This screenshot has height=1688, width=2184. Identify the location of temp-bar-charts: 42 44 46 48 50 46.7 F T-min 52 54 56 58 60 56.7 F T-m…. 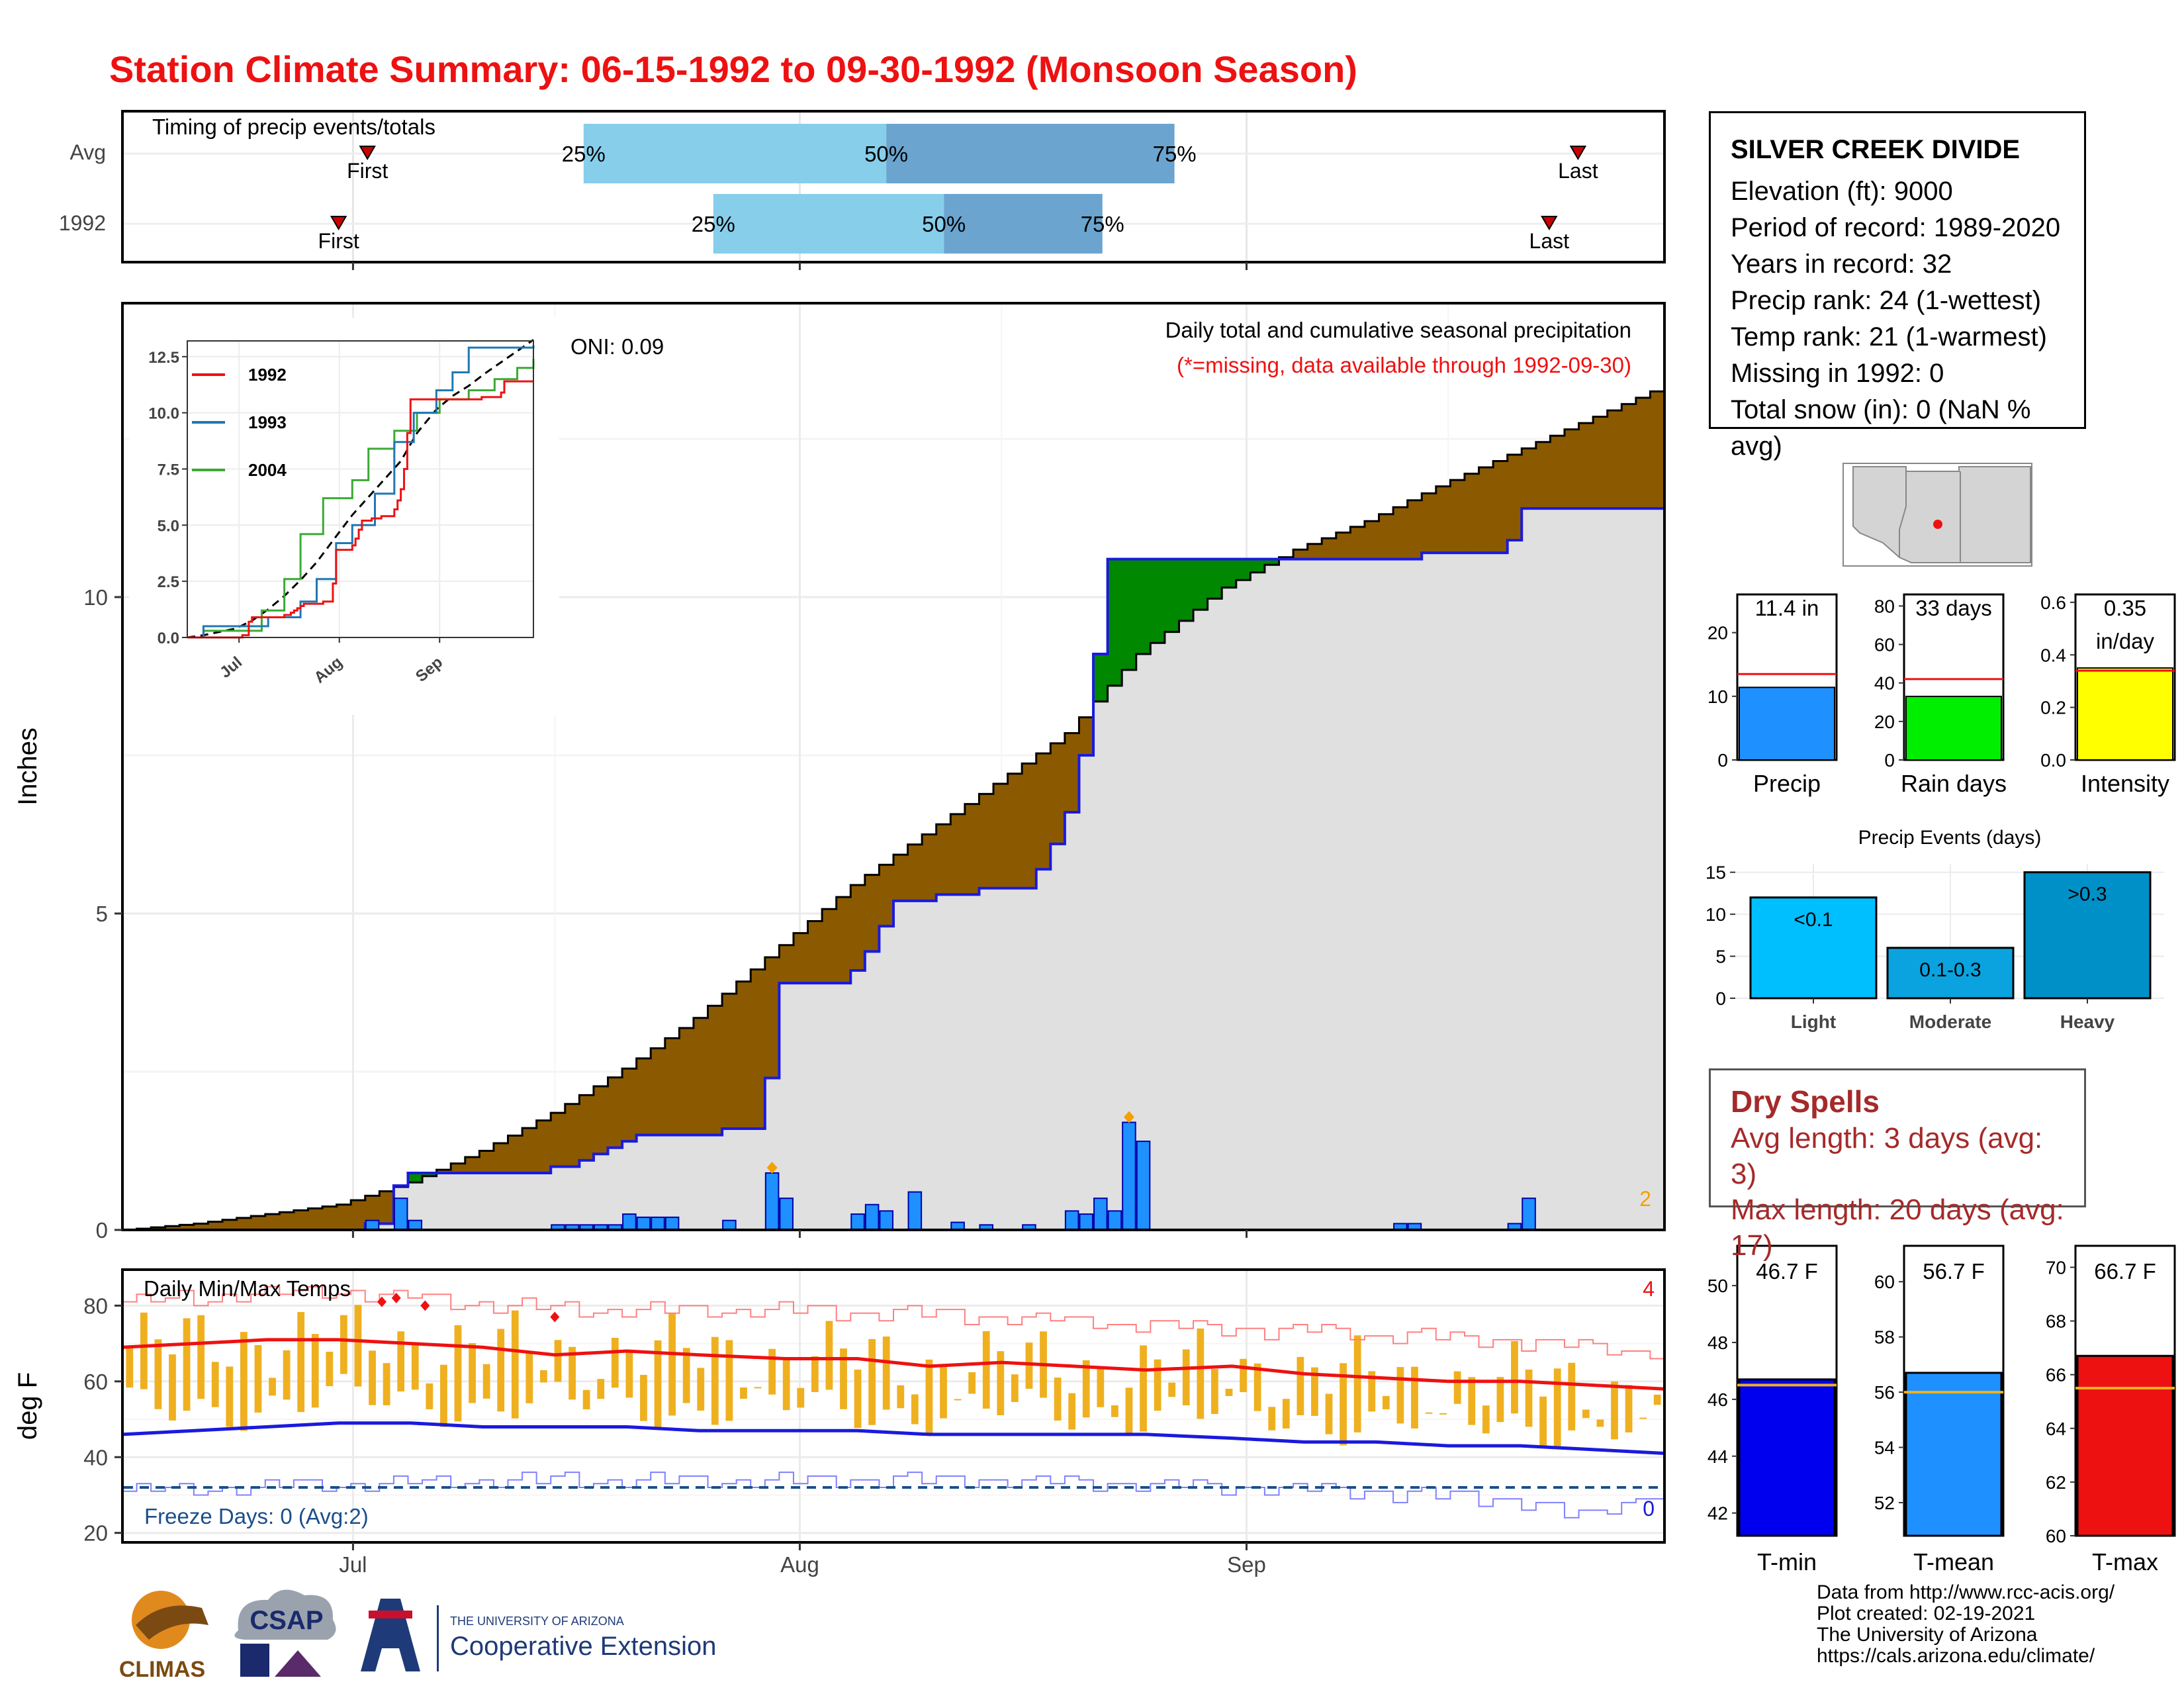
(1942, 1409).